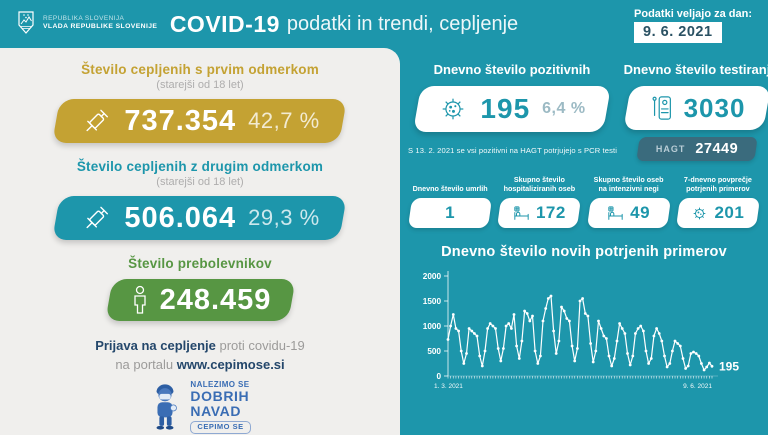 The width and height of the screenshot is (768, 435). Describe the element at coordinates (678, 32) in the screenshot. I see `date-value: 9. 6. 2021` at that location.